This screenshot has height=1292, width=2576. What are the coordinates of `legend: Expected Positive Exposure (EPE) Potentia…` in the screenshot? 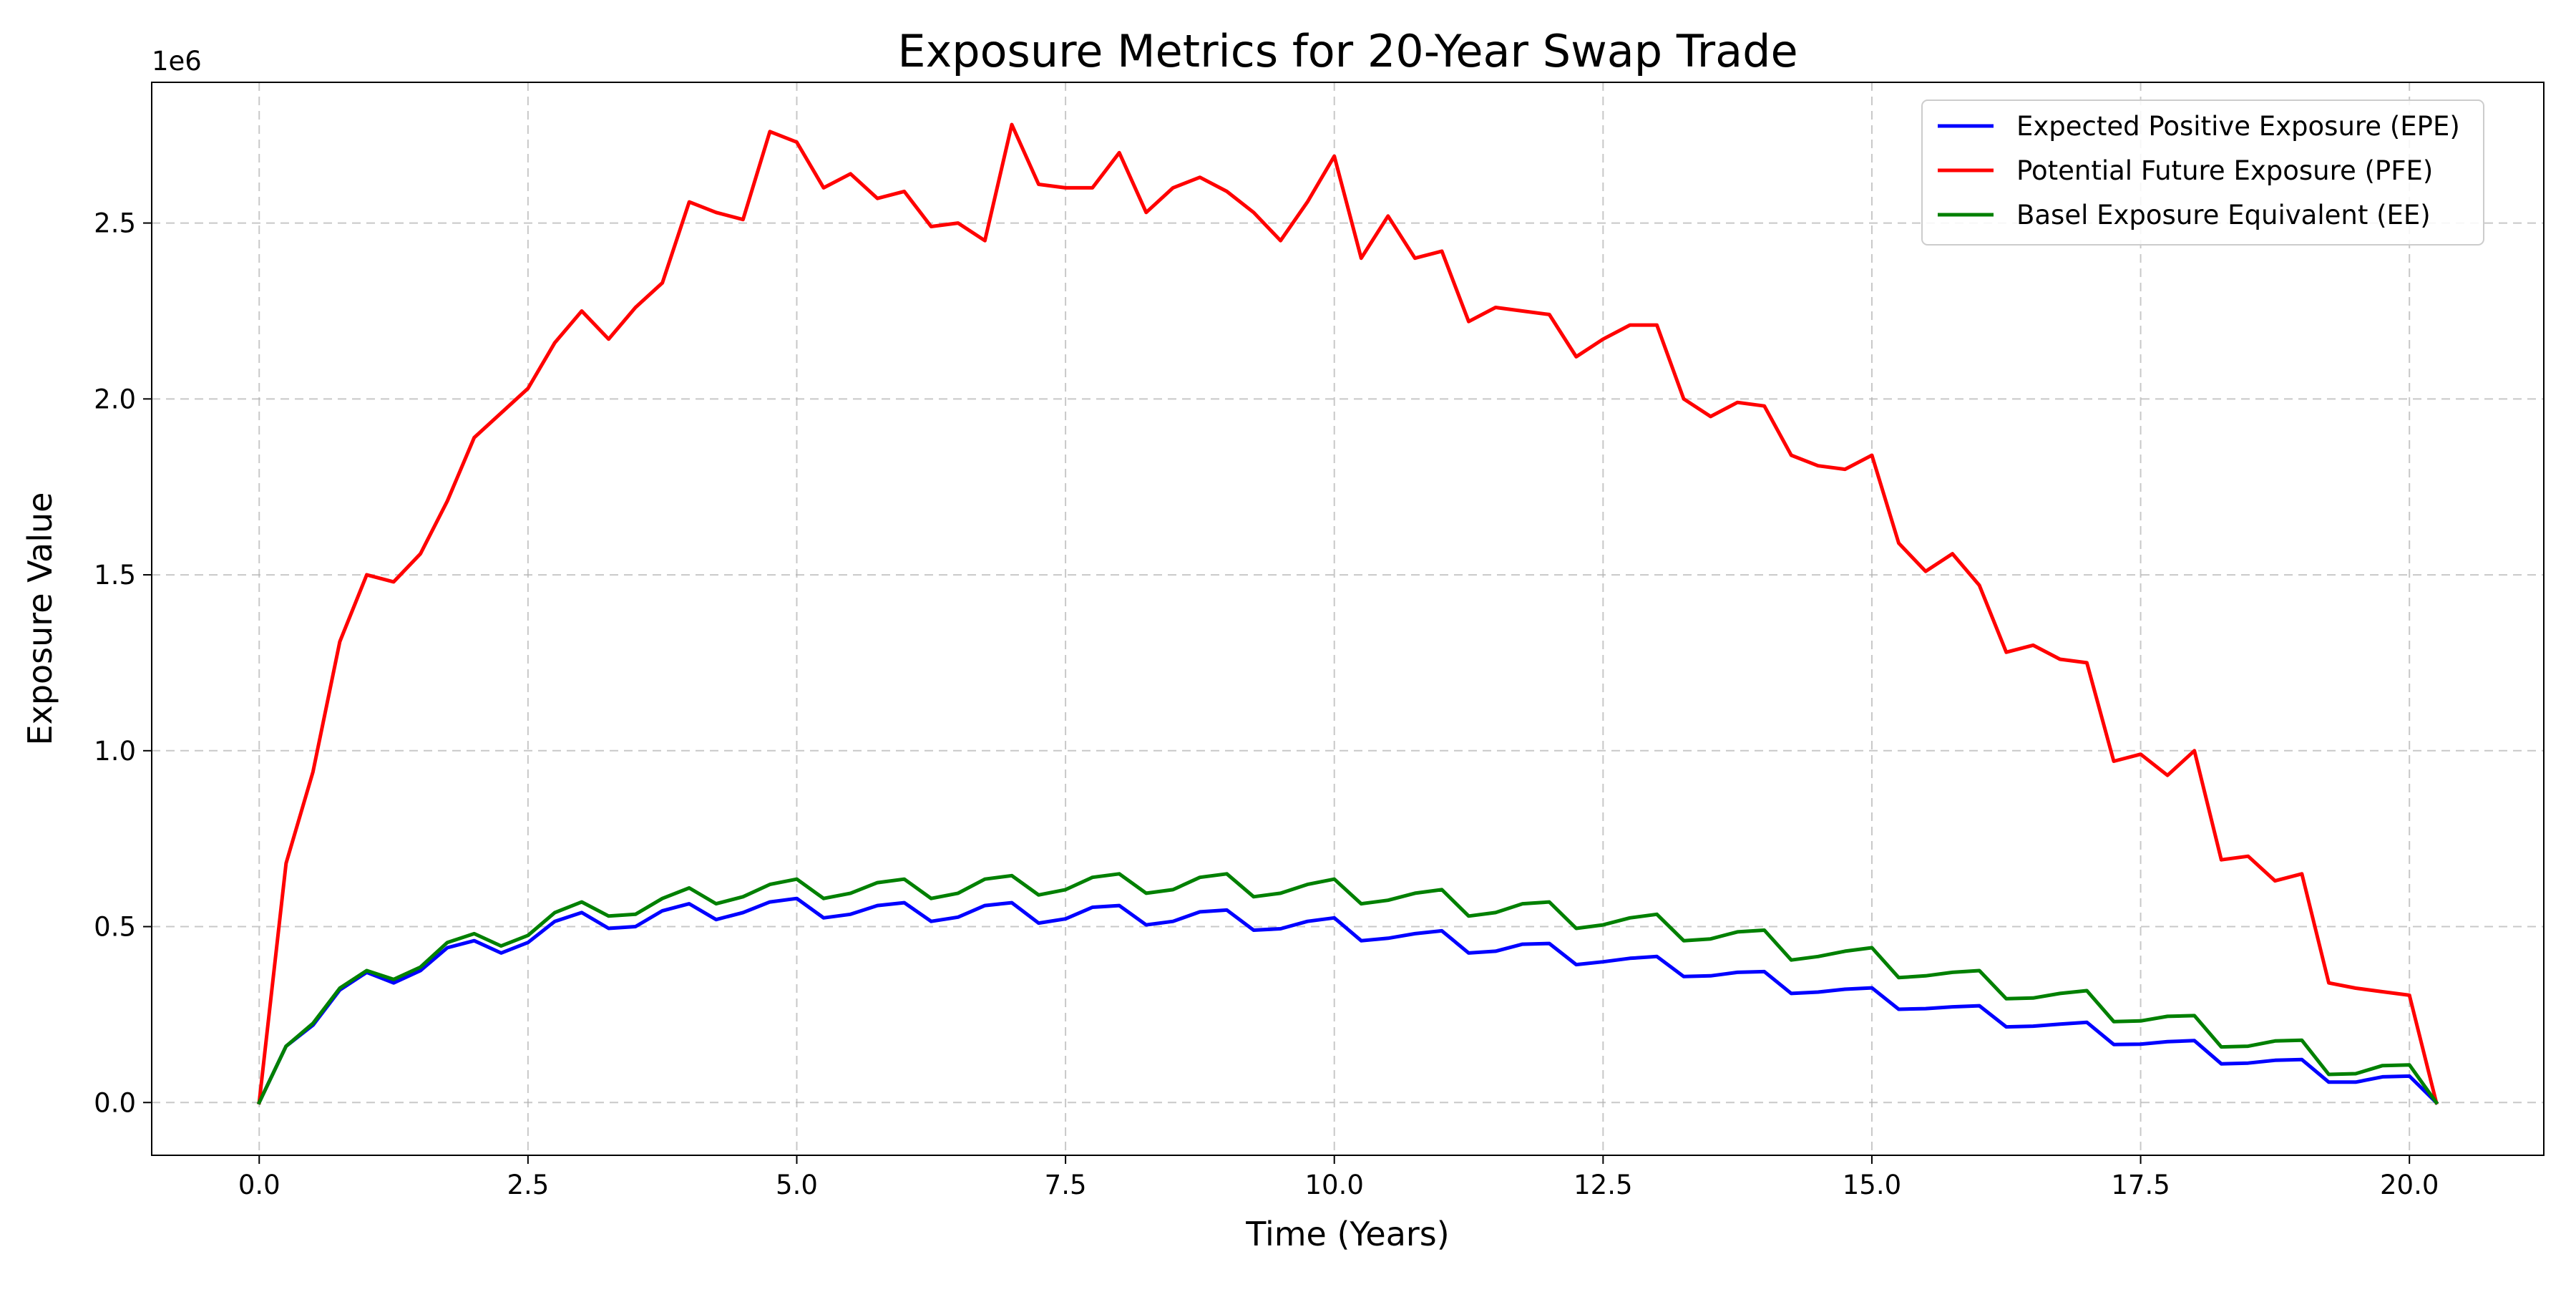 It's located at (2202, 172).